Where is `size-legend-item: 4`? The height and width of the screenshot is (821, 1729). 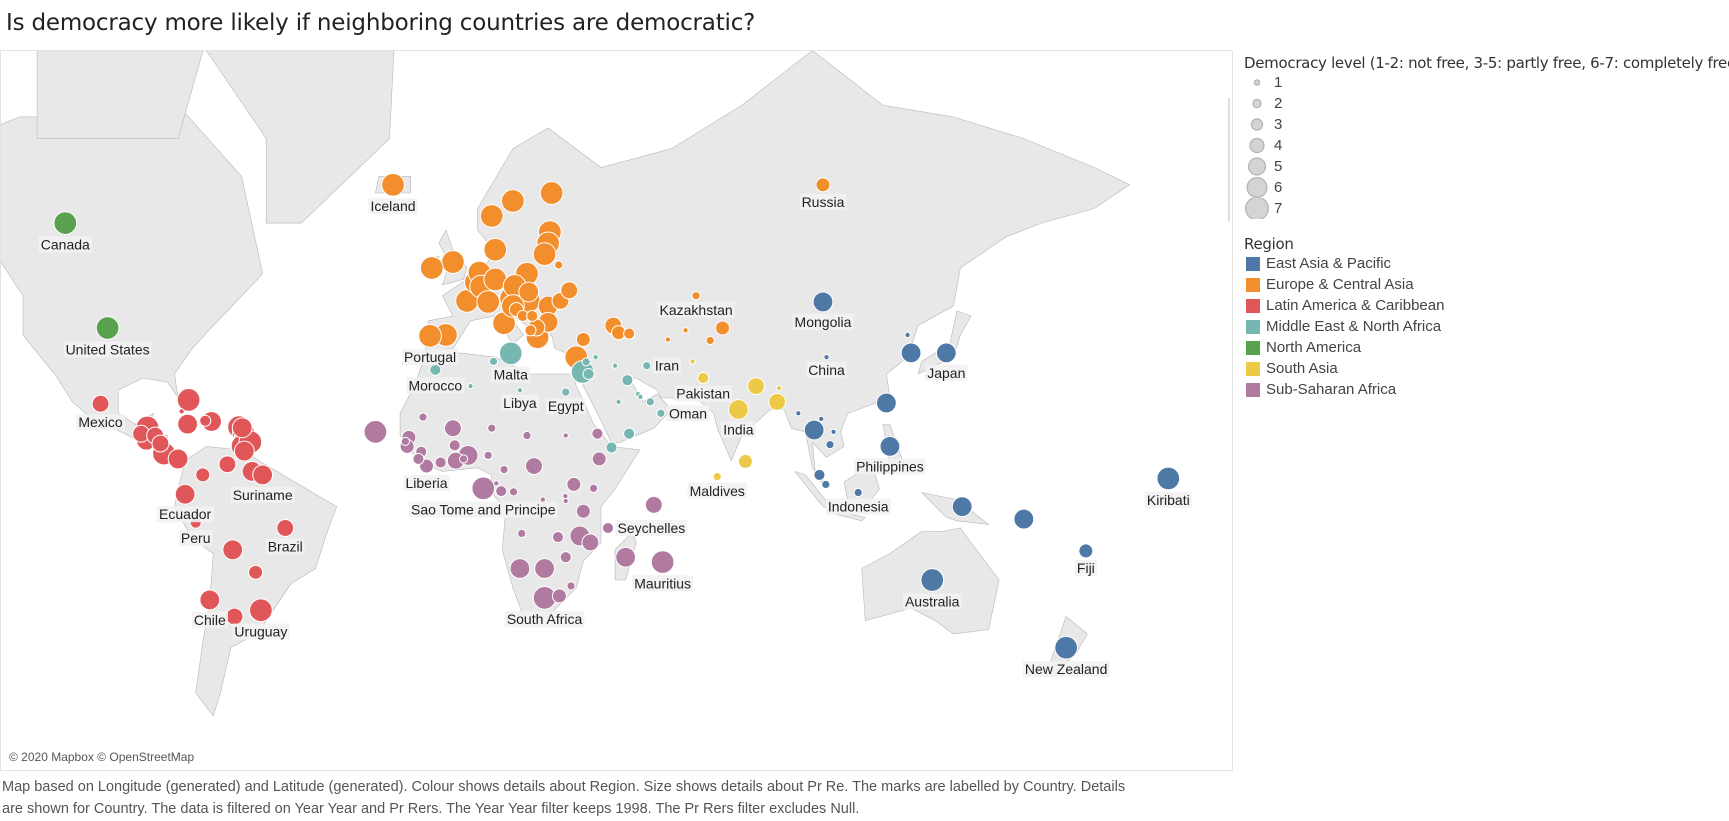
size-legend-item: 4 is located at coordinates (1486, 145).